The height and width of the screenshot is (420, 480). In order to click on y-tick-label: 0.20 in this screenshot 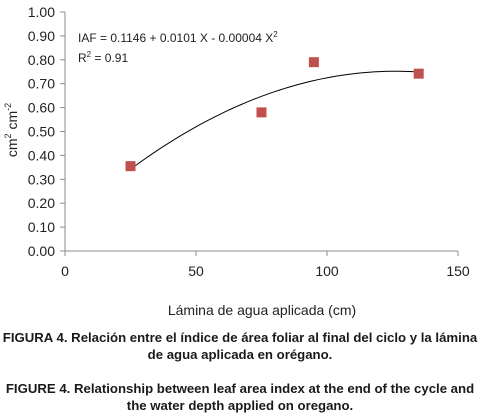, I will do `click(41, 203)`.